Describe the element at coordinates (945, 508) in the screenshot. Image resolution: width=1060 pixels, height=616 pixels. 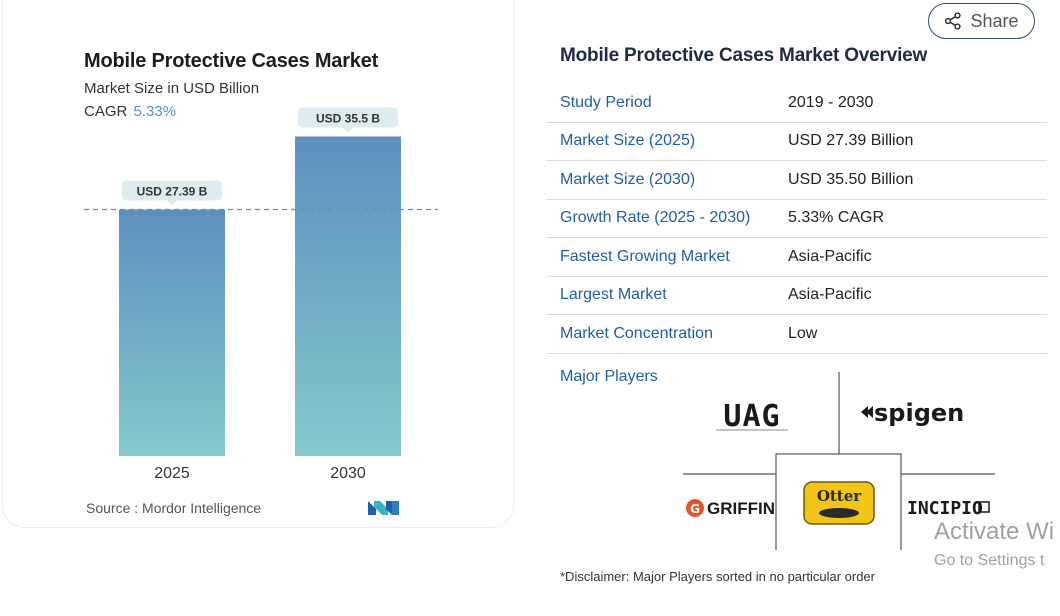
I see `svg-text: INCIPIO` at that location.